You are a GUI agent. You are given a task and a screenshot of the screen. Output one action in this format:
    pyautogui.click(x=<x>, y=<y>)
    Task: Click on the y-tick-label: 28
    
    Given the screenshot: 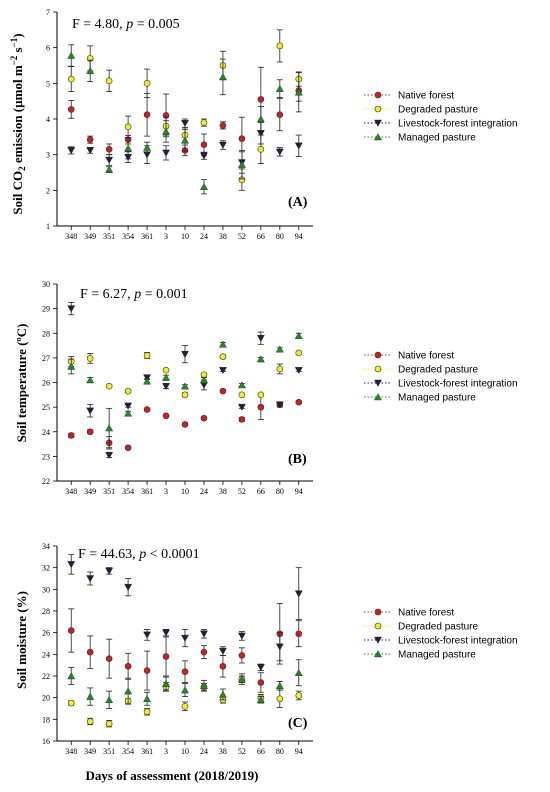 What is the action you would take?
    pyautogui.click(x=46, y=611)
    